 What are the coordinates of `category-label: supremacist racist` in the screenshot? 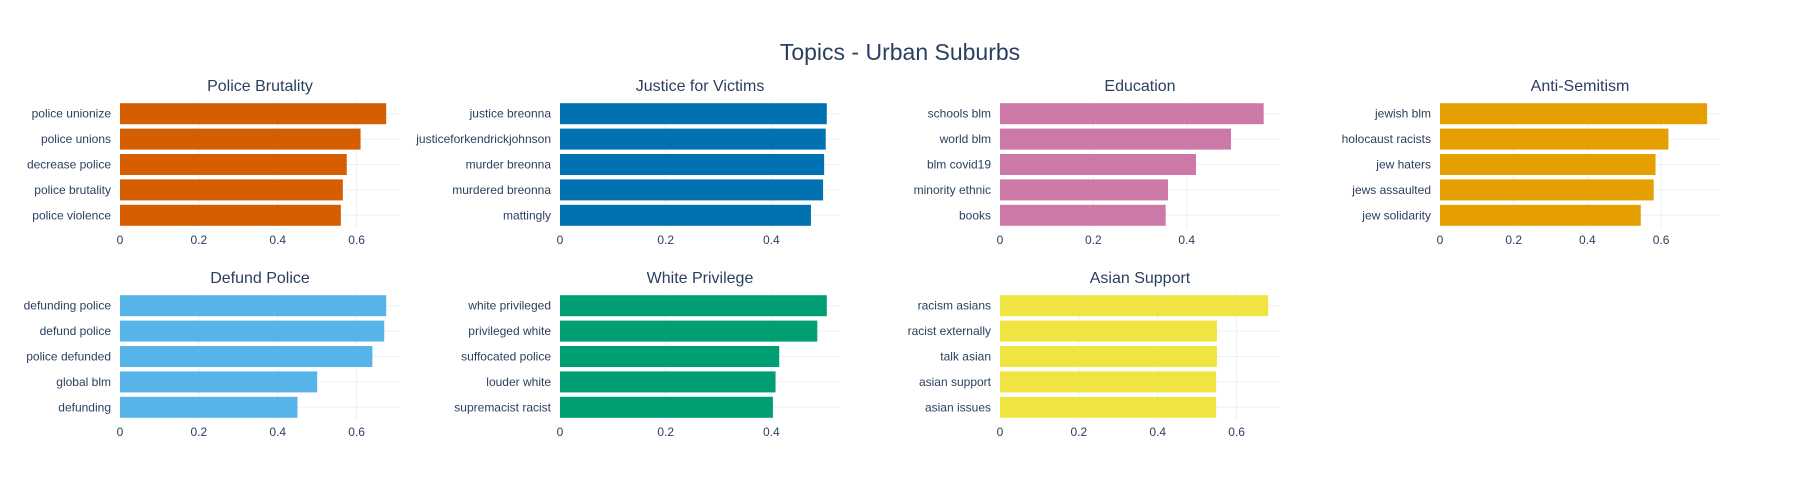 It's located at (502, 407).